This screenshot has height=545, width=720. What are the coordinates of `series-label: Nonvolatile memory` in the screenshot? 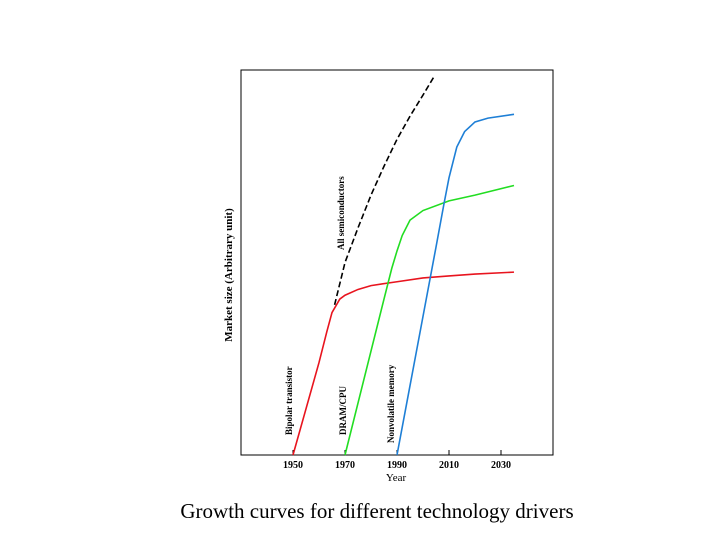 It's located at (391, 403).